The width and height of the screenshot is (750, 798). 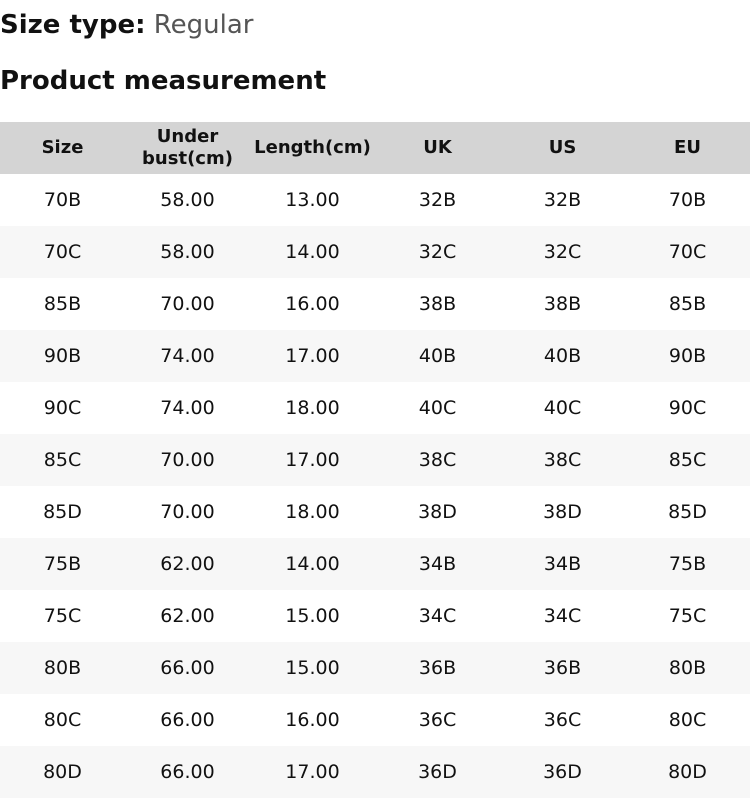 I want to click on table-row: 70C 58.00 14.00 32C 32C 70C, so click(x=375, y=252).